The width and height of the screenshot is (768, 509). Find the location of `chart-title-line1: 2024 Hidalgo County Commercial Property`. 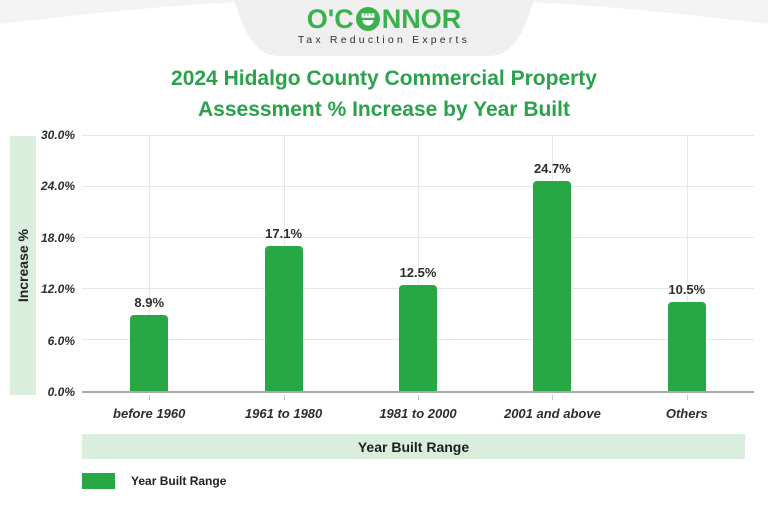

chart-title-line1: 2024 Hidalgo County Commercial Property is located at coordinates (384, 78).